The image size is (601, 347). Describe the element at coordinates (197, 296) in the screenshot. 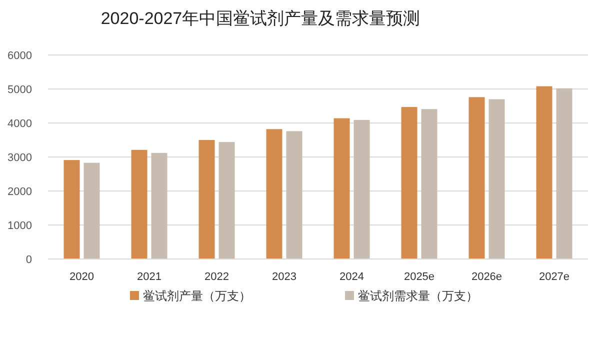

I see `legend-label: 鲎试剂产量（万支）` at that location.